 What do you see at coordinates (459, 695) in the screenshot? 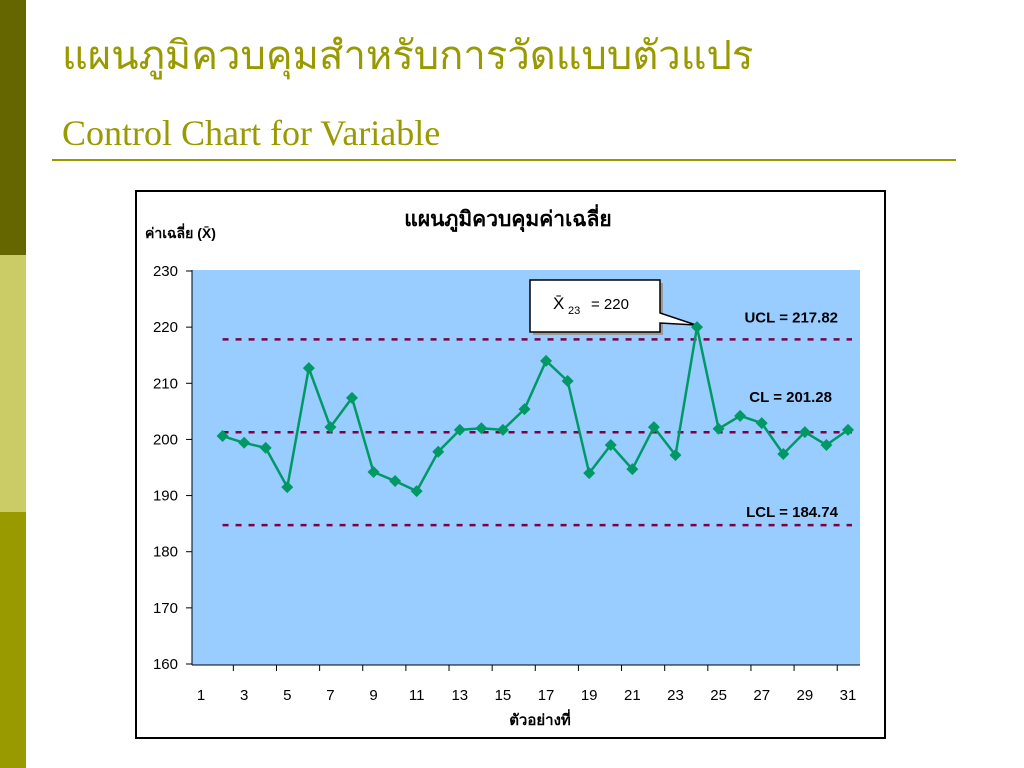
I see `x-tick-label: 13` at bounding box center [459, 695].